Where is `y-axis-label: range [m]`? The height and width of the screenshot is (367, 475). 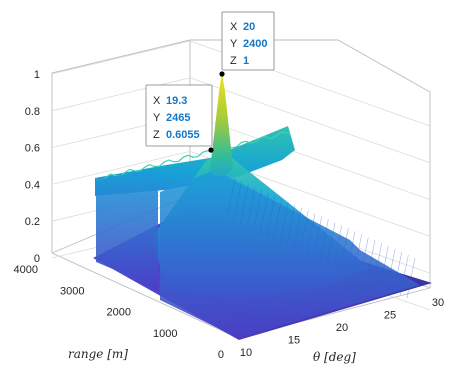 y-axis-label: range [m] is located at coordinates (98, 354).